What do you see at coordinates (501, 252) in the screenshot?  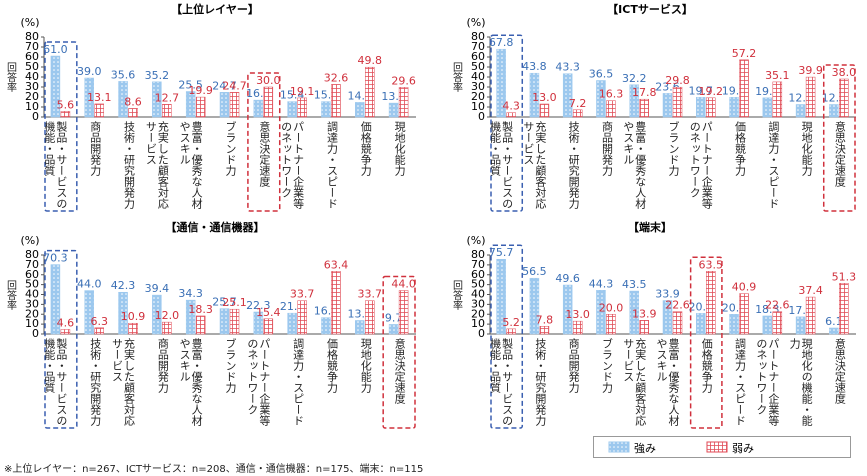 I see `value-label: 75.7` at bounding box center [501, 252].